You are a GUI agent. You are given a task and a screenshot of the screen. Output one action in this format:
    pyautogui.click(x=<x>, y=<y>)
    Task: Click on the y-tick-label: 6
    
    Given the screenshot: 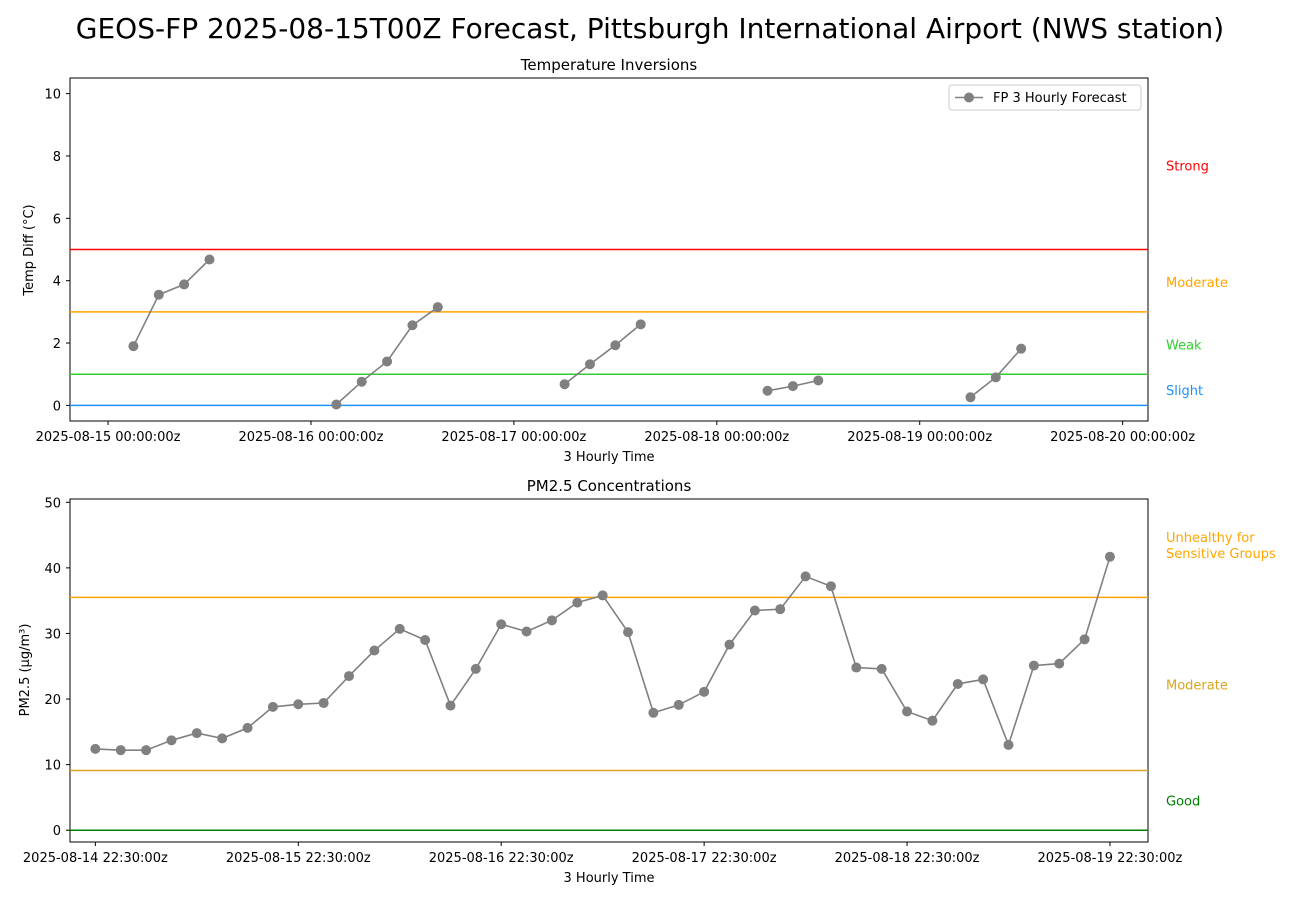 What is the action you would take?
    pyautogui.click(x=57, y=219)
    